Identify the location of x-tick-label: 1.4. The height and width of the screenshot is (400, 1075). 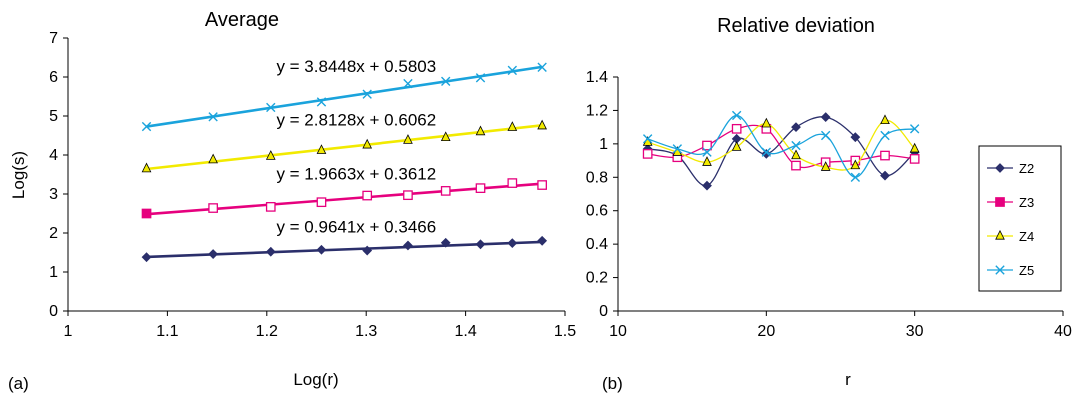
(465, 331).